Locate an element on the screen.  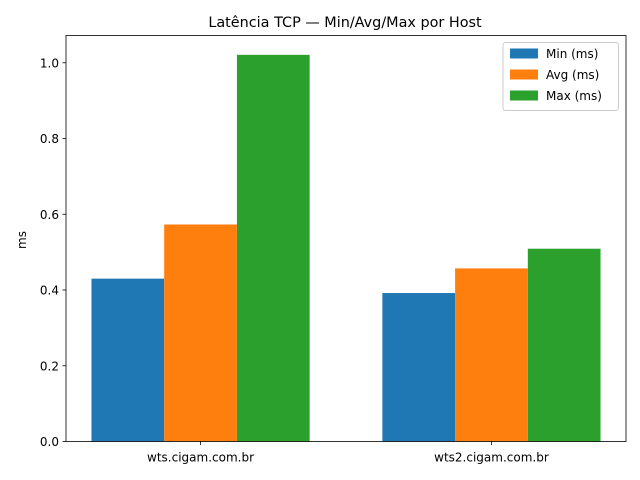
legend-label: Avg (ms) is located at coordinates (572, 75).